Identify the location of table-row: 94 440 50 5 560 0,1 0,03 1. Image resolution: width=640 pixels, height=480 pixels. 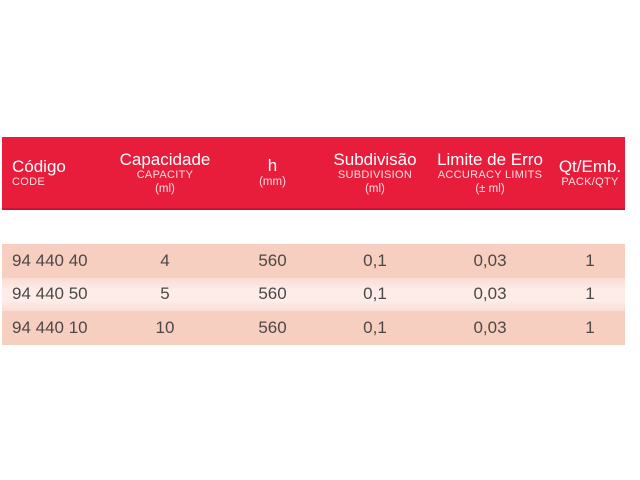
(313, 294).